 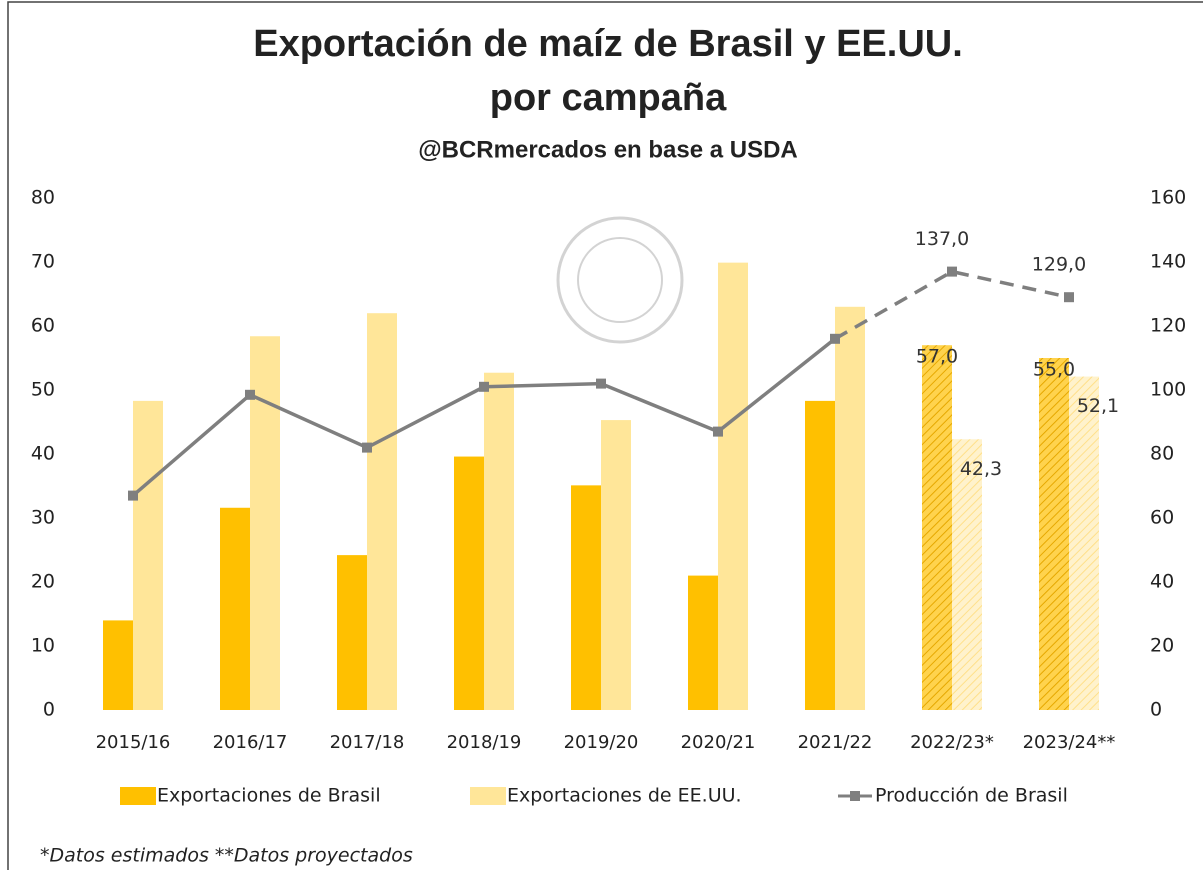 What do you see at coordinates (1162, 646) in the screenshot?
I see `y2-tick-label: 20` at bounding box center [1162, 646].